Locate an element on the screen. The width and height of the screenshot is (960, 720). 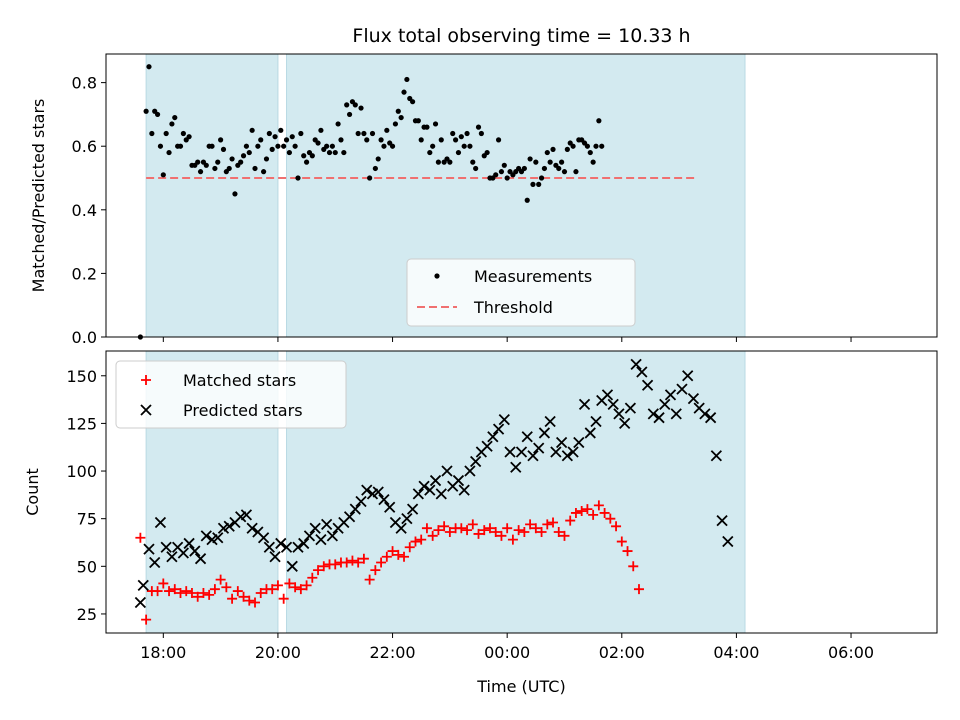
xtick-label-5: 04:00 is located at coordinates (736, 652).